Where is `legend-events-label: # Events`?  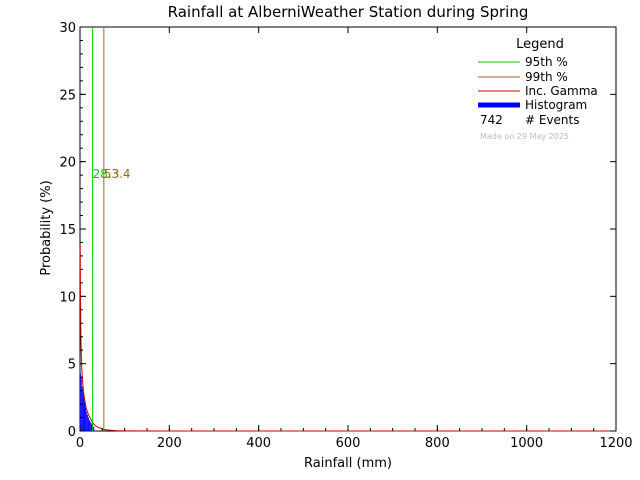
legend-events-label: # Events is located at coordinates (552, 120).